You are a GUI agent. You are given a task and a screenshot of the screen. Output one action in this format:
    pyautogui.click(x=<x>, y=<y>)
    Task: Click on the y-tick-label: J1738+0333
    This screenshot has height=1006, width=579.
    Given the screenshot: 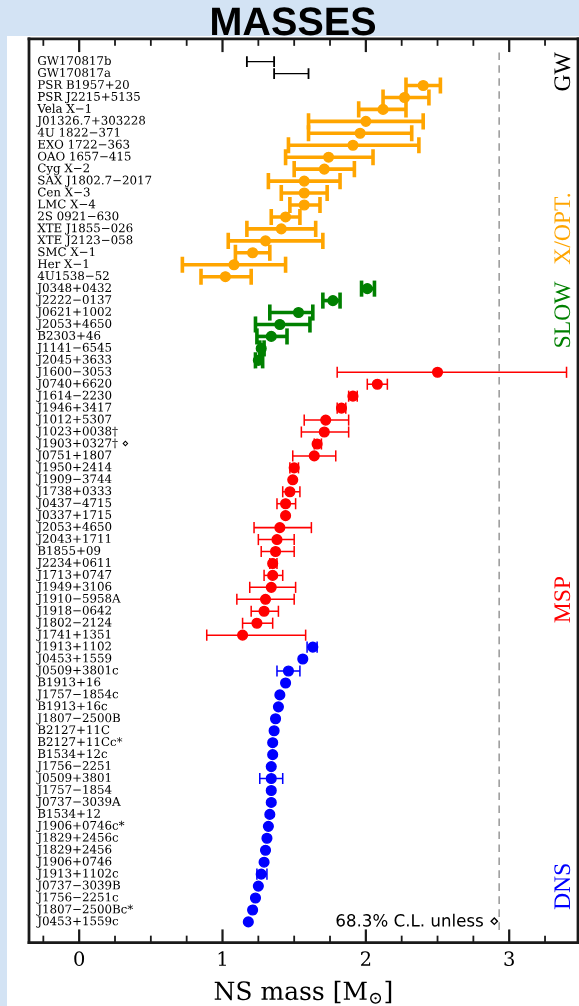 What is the action you would take?
    pyautogui.click(x=74, y=492)
    